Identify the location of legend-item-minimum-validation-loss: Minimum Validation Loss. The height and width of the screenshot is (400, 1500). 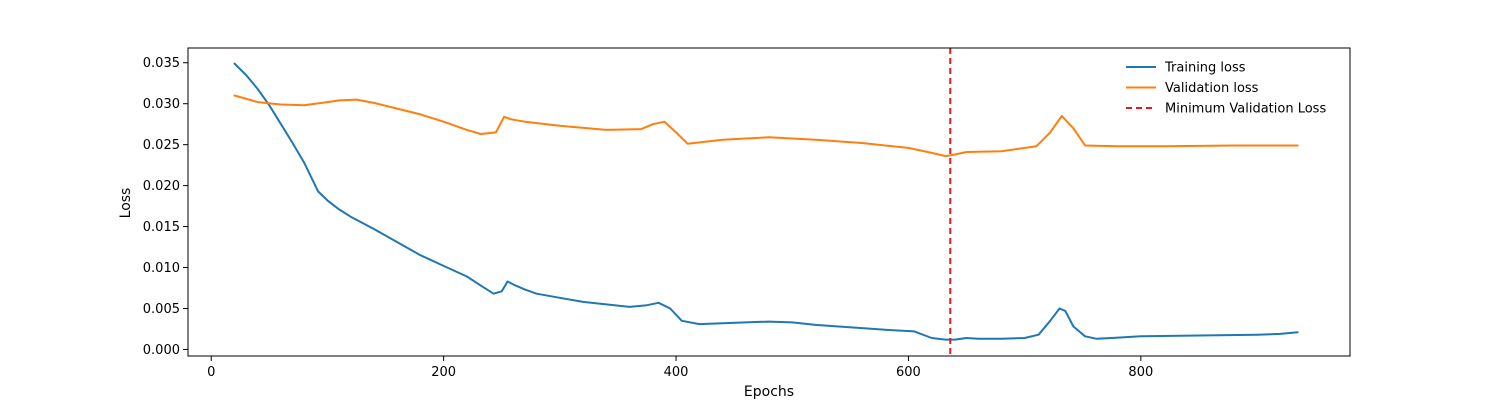
(1226, 109).